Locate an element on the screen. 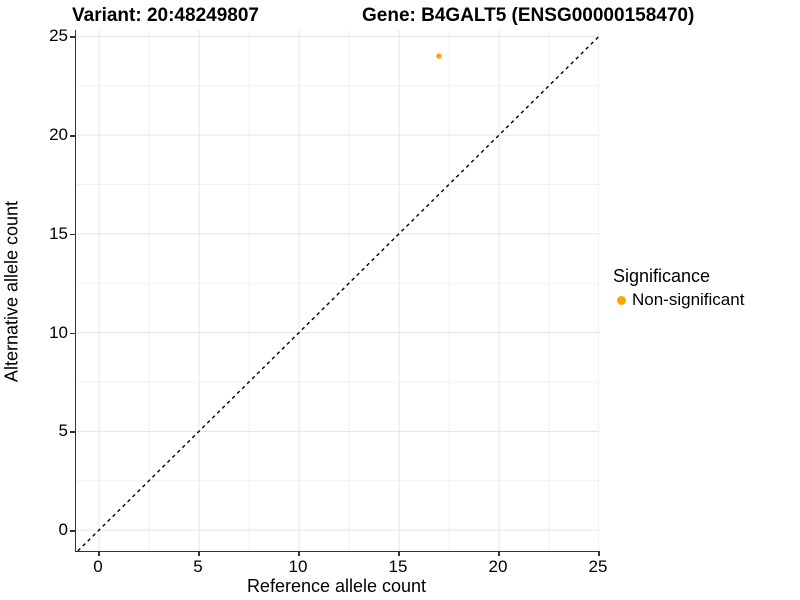 The image size is (800, 600). legend-point-icon is located at coordinates (621, 300).